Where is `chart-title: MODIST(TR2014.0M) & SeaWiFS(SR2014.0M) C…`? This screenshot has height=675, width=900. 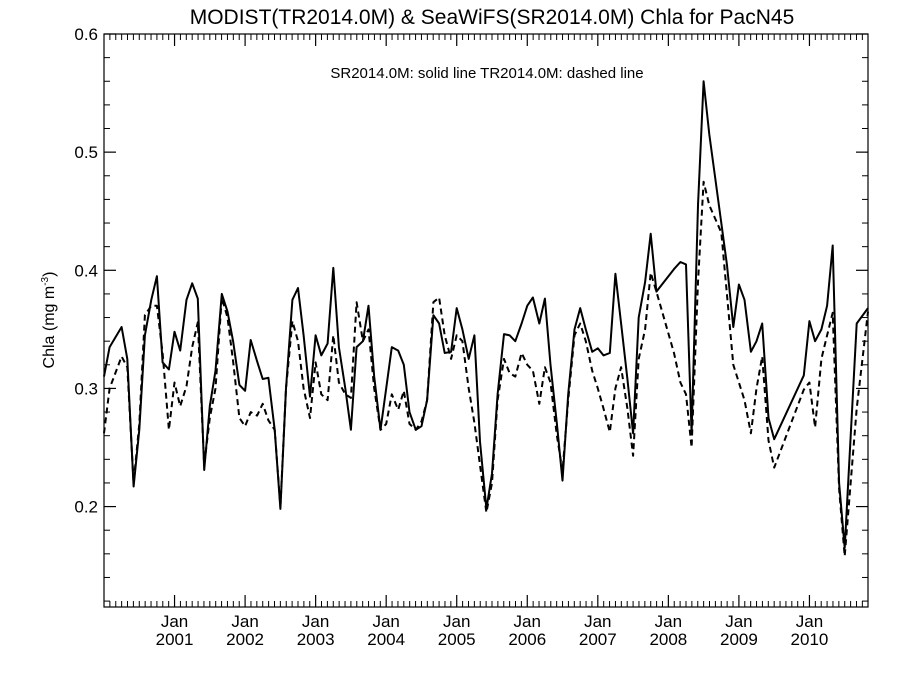
chart-title: MODIST(TR2014.0M) & SeaWiFS(SR2014.0M) C… is located at coordinates (492, 17).